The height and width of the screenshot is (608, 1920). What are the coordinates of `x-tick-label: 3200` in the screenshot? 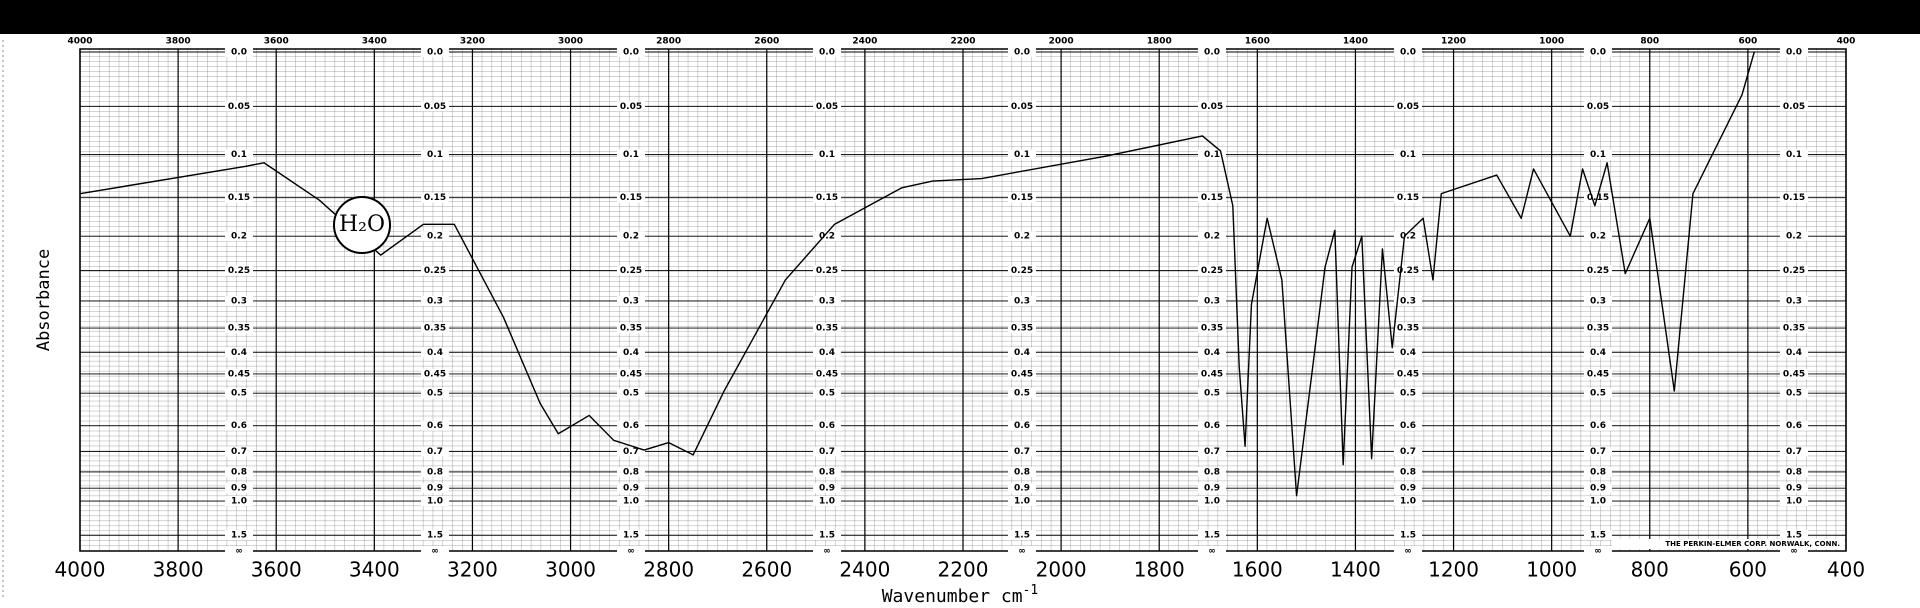 It's located at (472, 570).